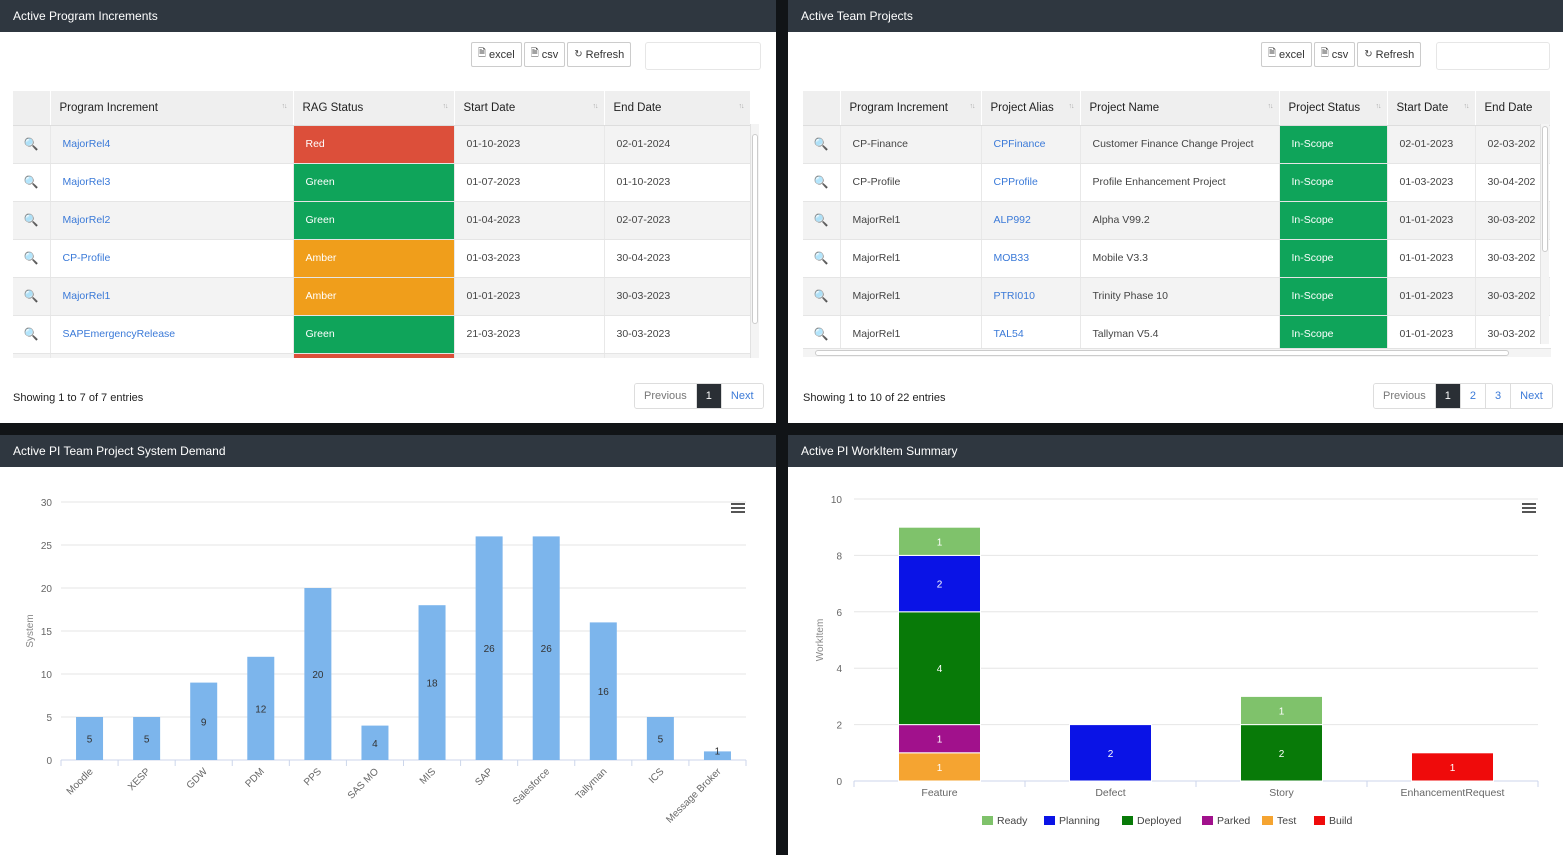  I want to click on table-row: 🔍 MajorRel2 Green 01-04-2023 02-07-2023, so click(381, 220).